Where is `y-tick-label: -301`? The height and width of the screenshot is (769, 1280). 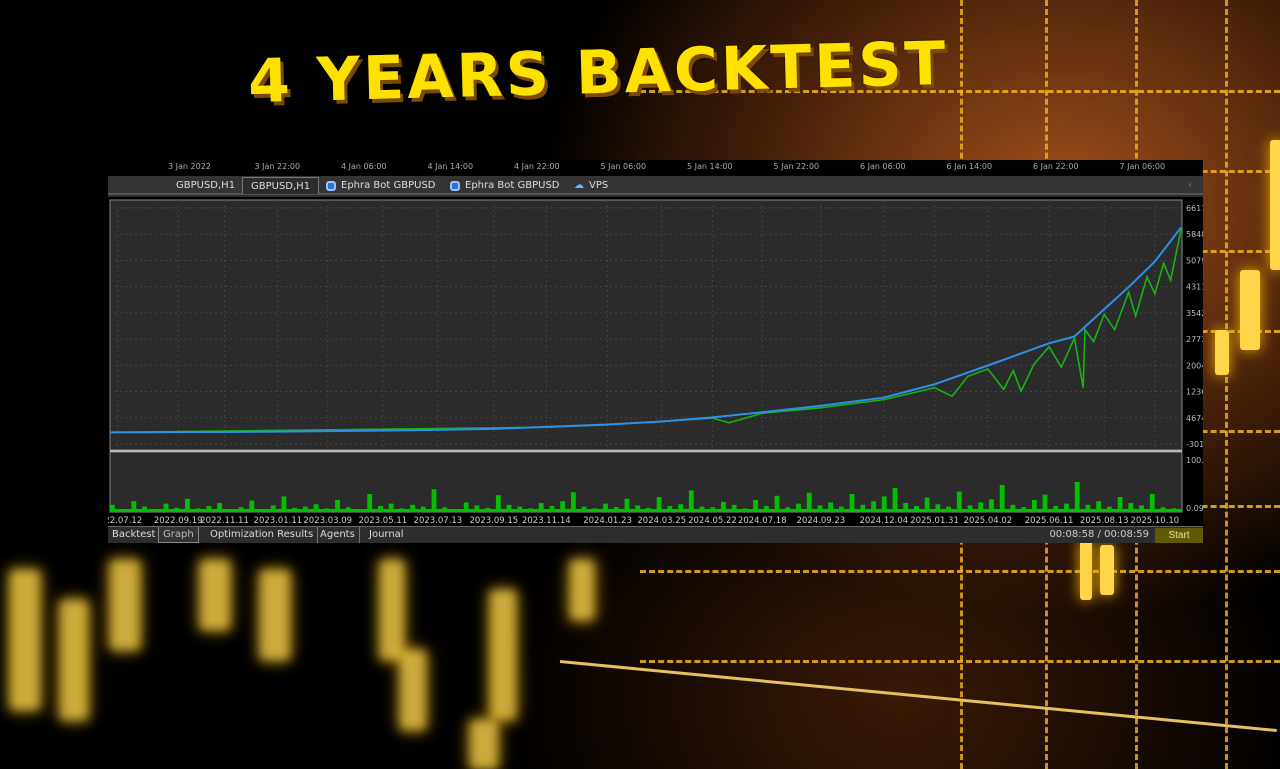
y-tick-label: -301 is located at coordinates (1194, 444).